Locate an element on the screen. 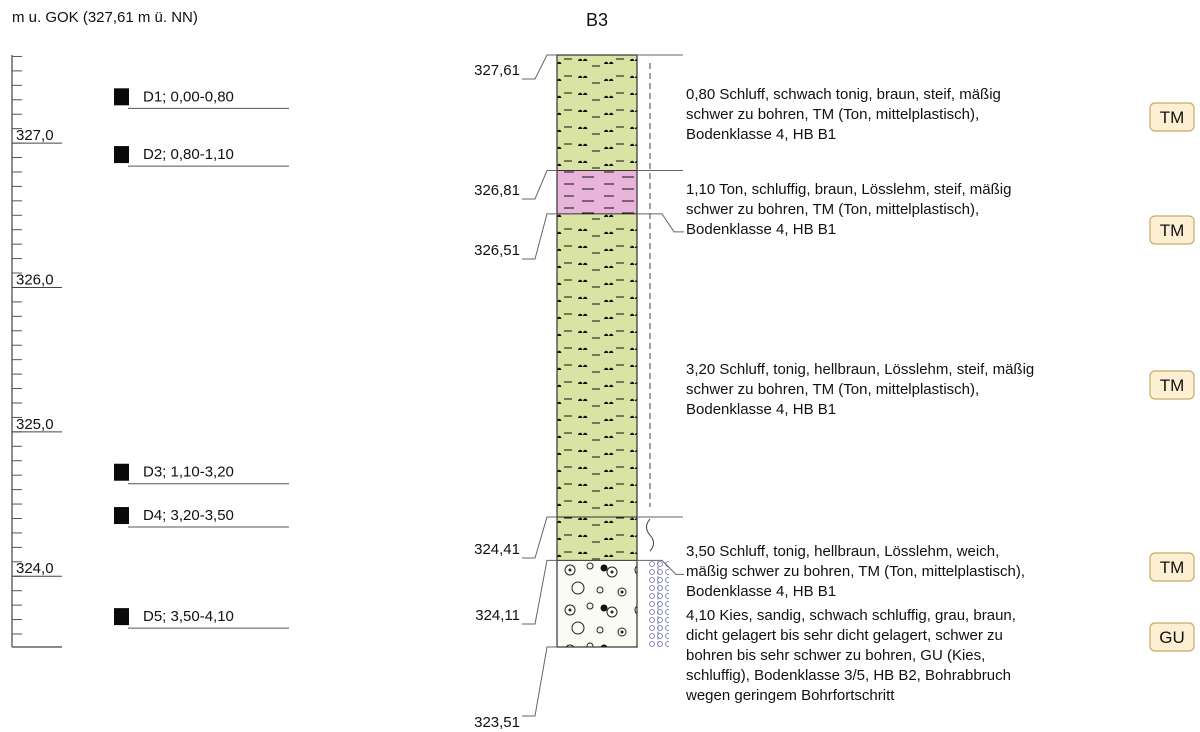 The image size is (1200, 732). sample-item: D3; 1,10-3,20 is located at coordinates (201, 474).